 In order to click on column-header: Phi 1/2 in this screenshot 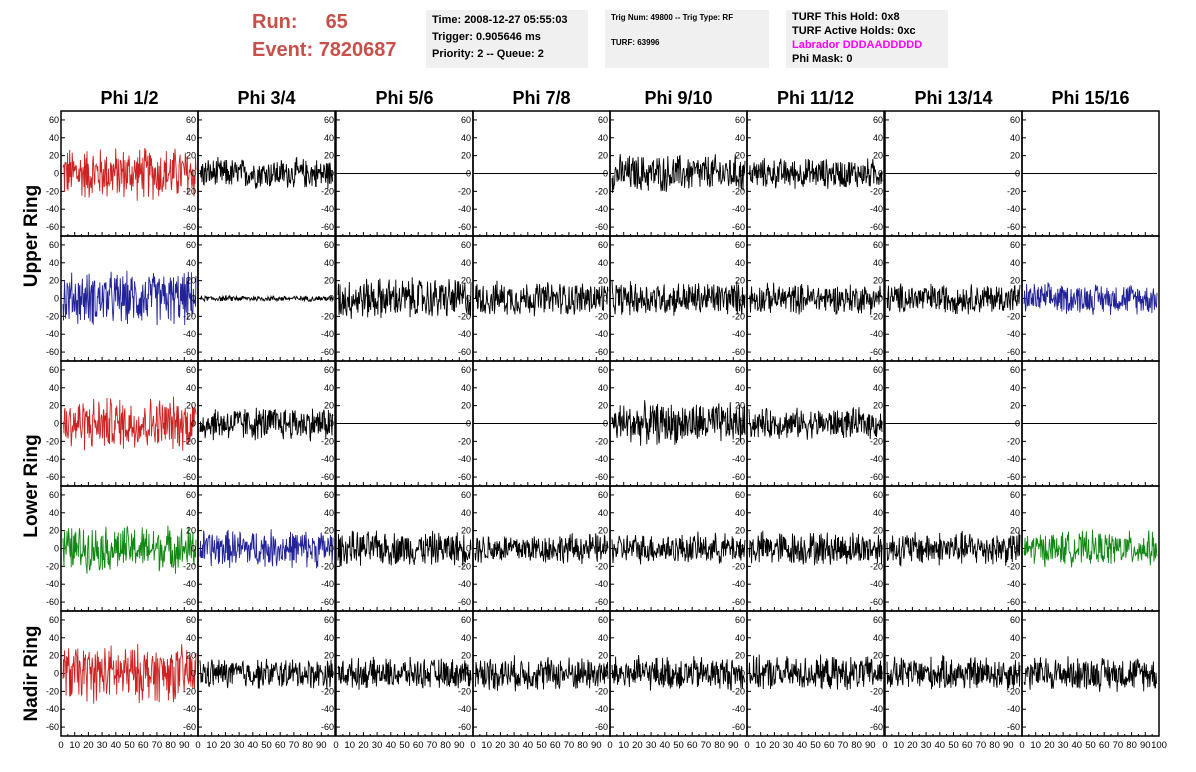, I will do `click(129, 98)`.